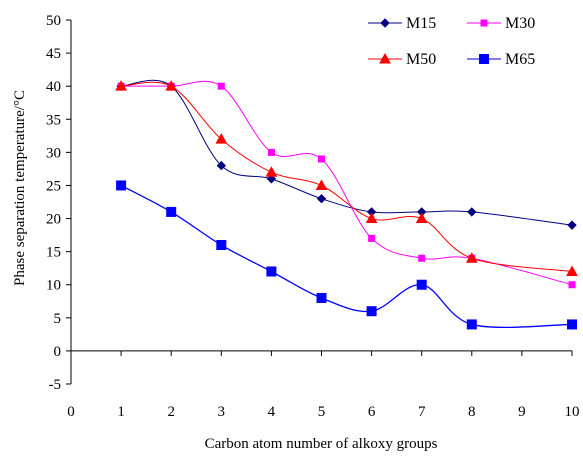 This screenshot has width=583, height=463. Describe the element at coordinates (55, 385) in the screenshot. I see `y-tick-label: -5` at that location.